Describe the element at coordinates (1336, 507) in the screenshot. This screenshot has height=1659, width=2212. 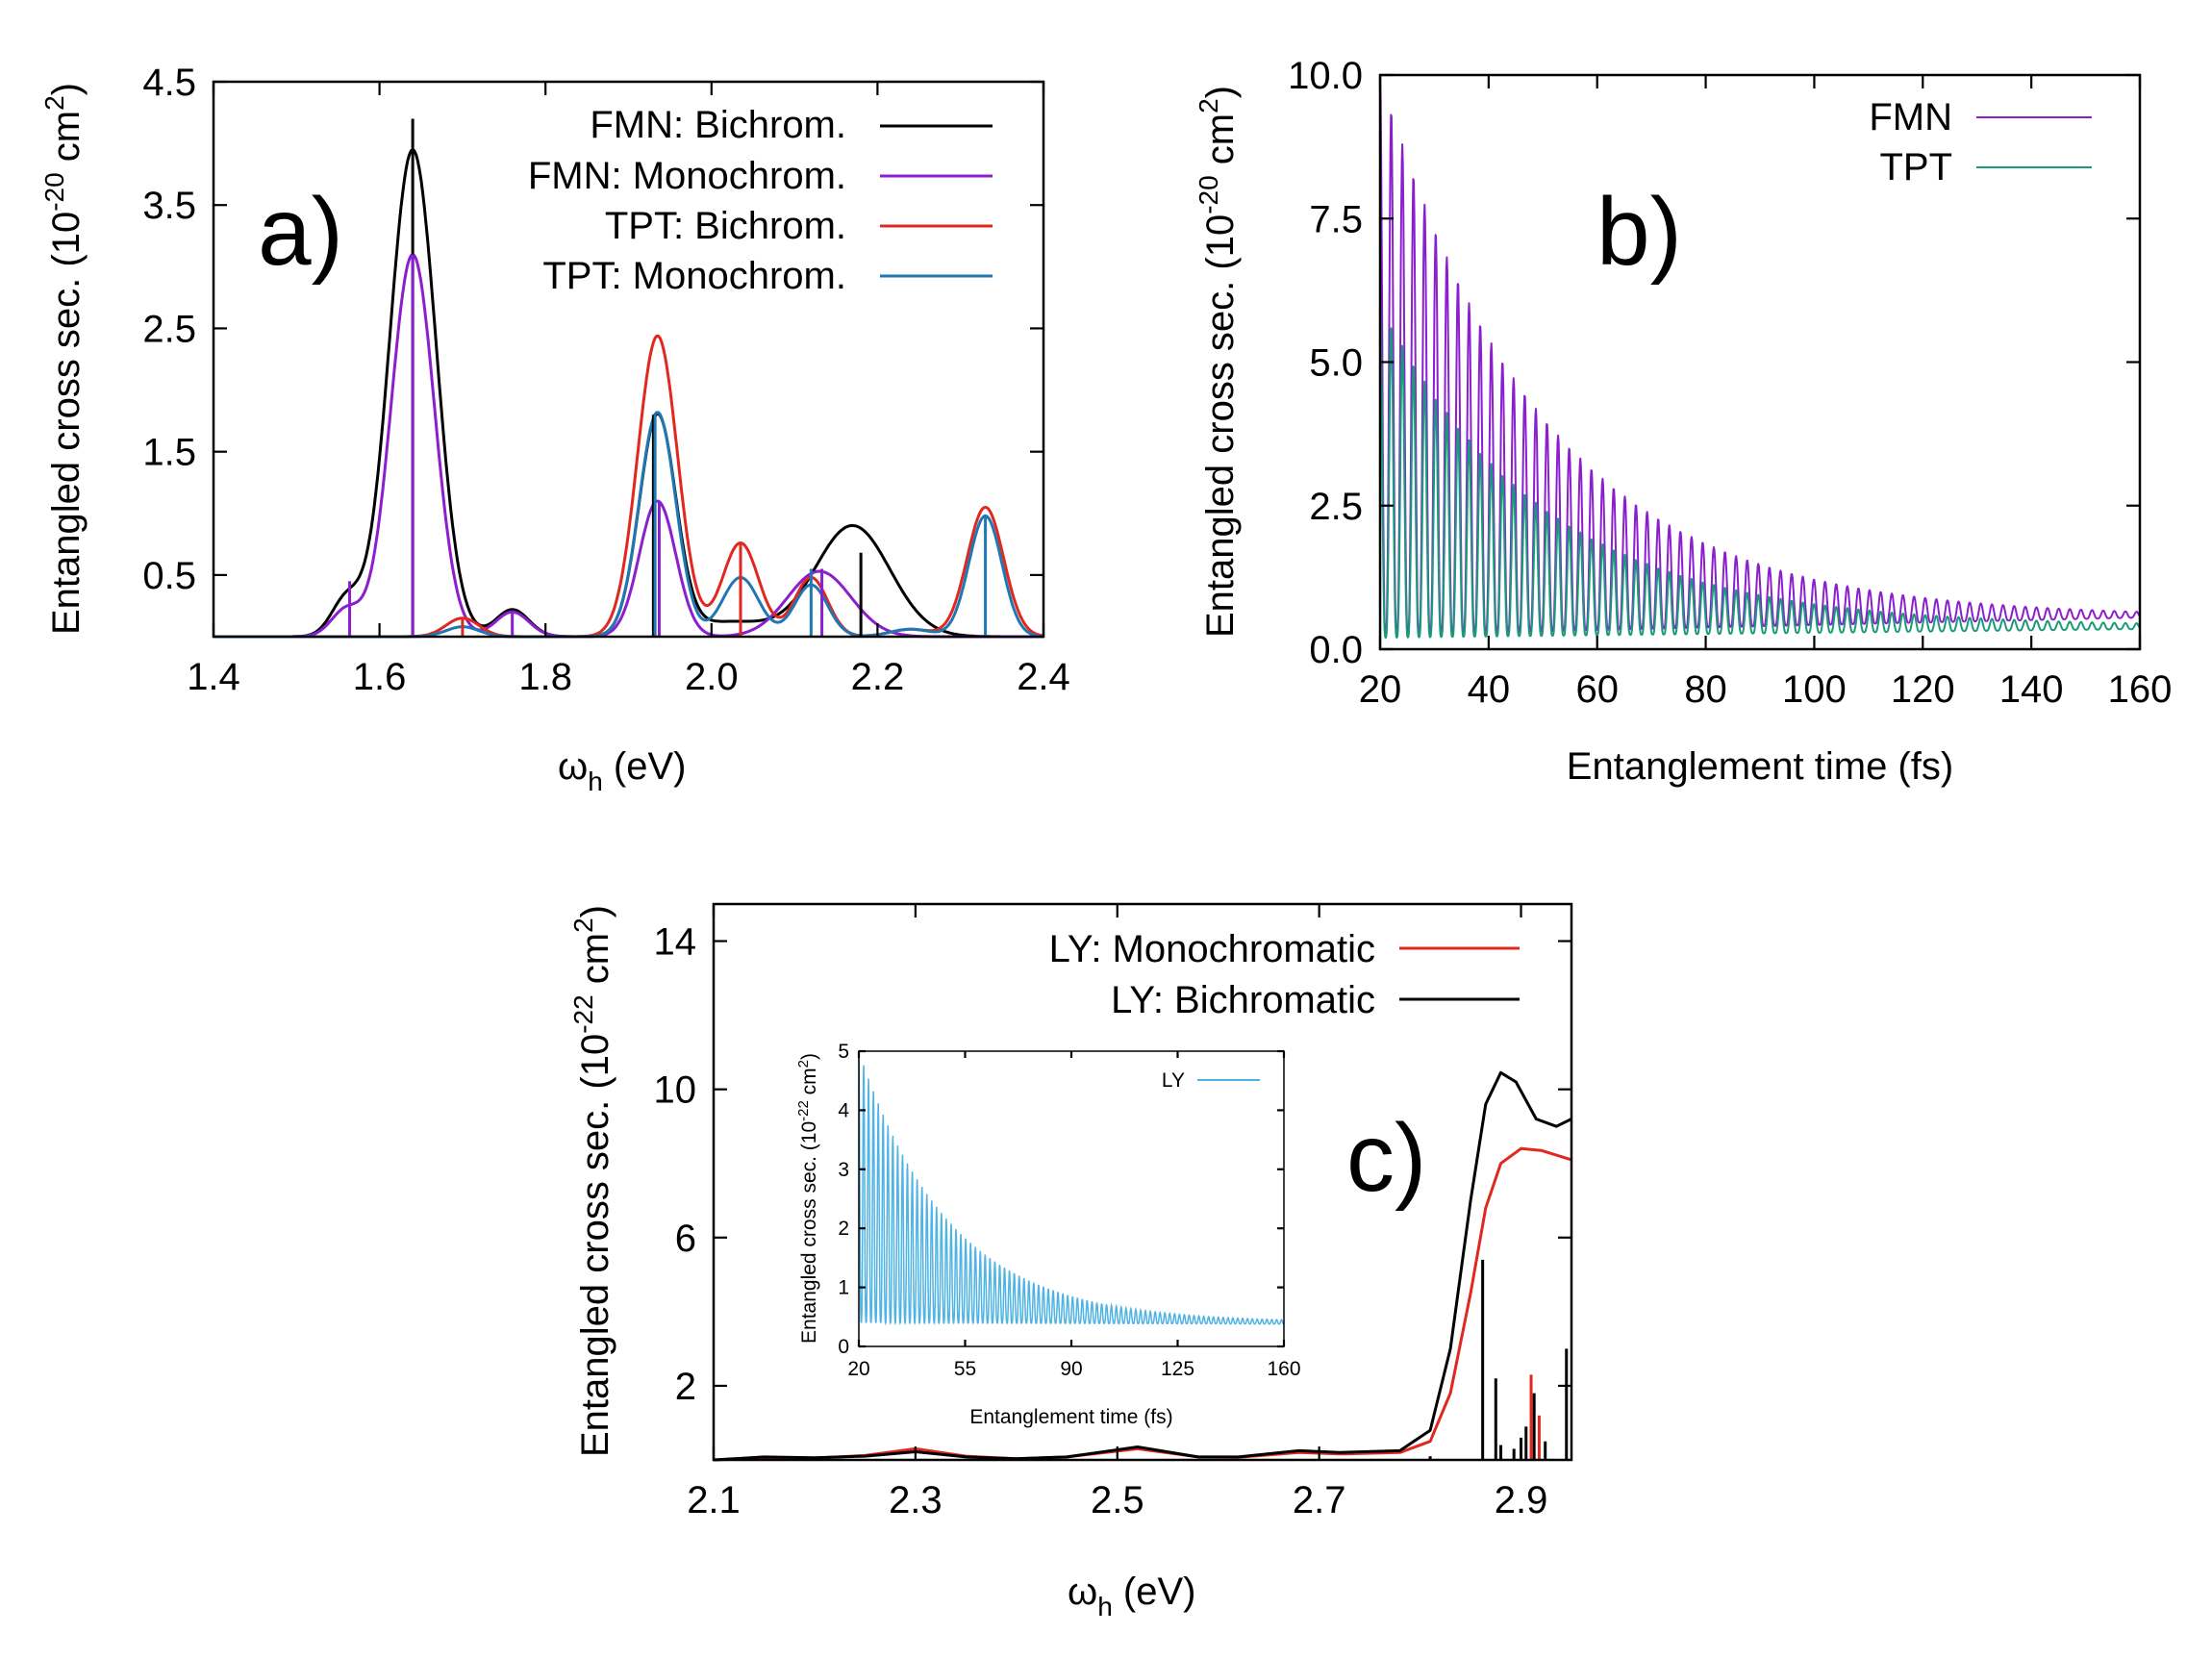
I see `panel-b-ytick-label: 2.5` at that location.